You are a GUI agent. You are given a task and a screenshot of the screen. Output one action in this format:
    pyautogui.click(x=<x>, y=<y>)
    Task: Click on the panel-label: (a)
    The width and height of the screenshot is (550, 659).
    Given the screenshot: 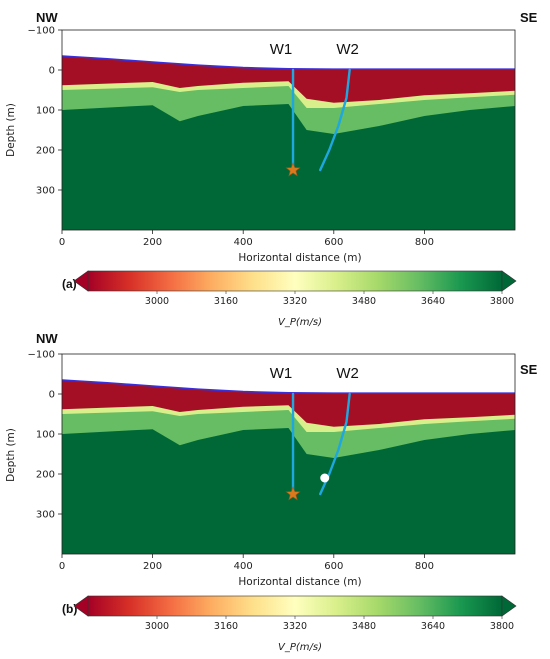 What is the action you would take?
    pyautogui.click(x=69, y=284)
    